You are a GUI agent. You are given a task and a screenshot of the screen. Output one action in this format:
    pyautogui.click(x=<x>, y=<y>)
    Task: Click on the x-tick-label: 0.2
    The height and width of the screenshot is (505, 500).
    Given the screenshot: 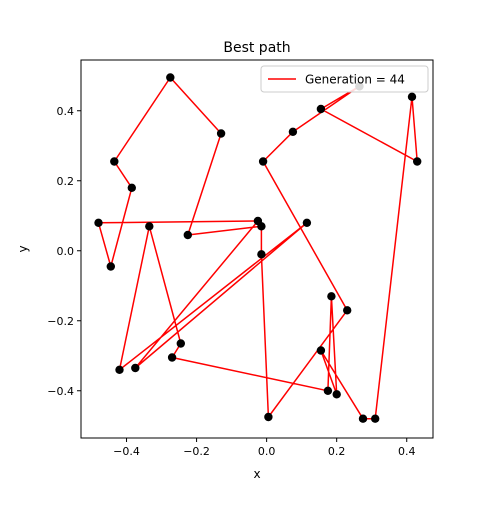 What is the action you would take?
    pyautogui.click(x=337, y=451)
    